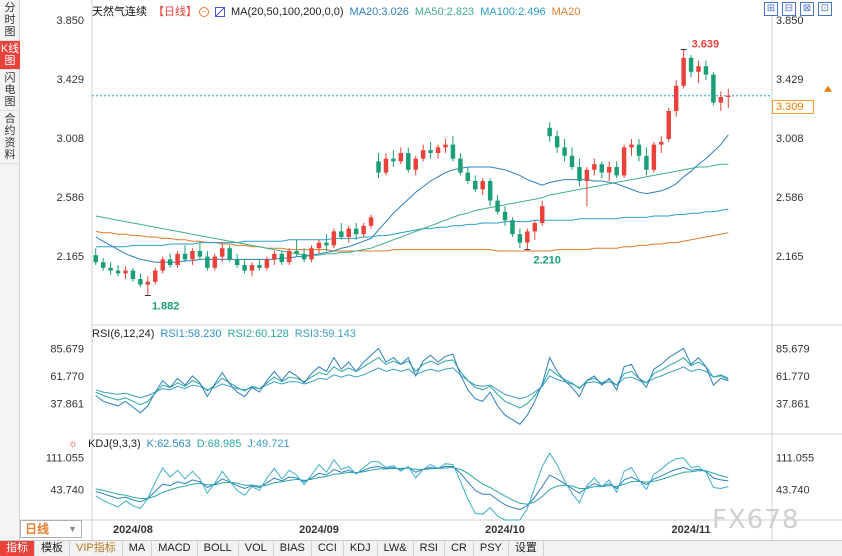 The width and height of the screenshot is (842, 556). Describe the element at coordinates (361, 548) in the screenshot. I see `tab-kdj: KDJ` at that location.